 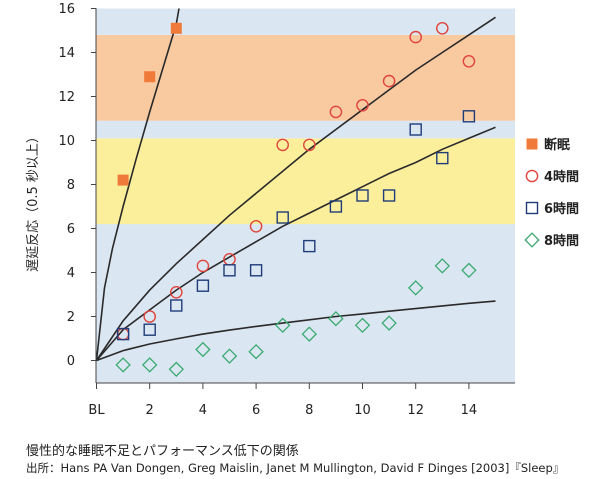 I want to click on x-tick-label-5: 10, so click(x=362, y=410).